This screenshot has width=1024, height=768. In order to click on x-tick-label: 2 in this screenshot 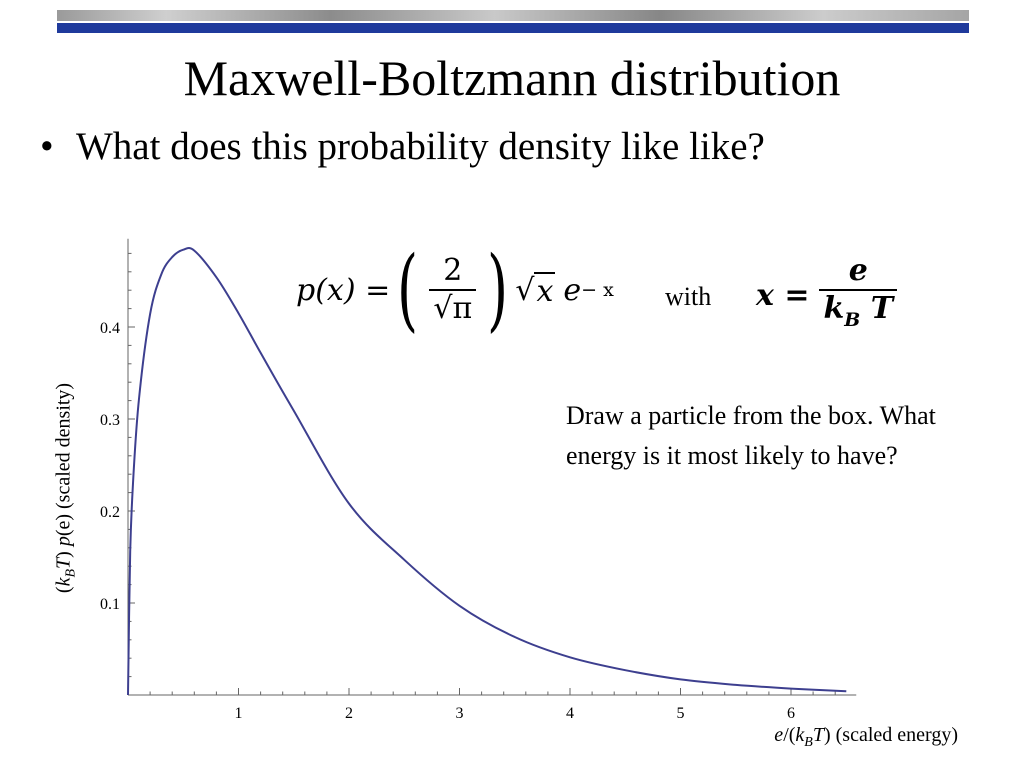, I will do `click(349, 713)`.